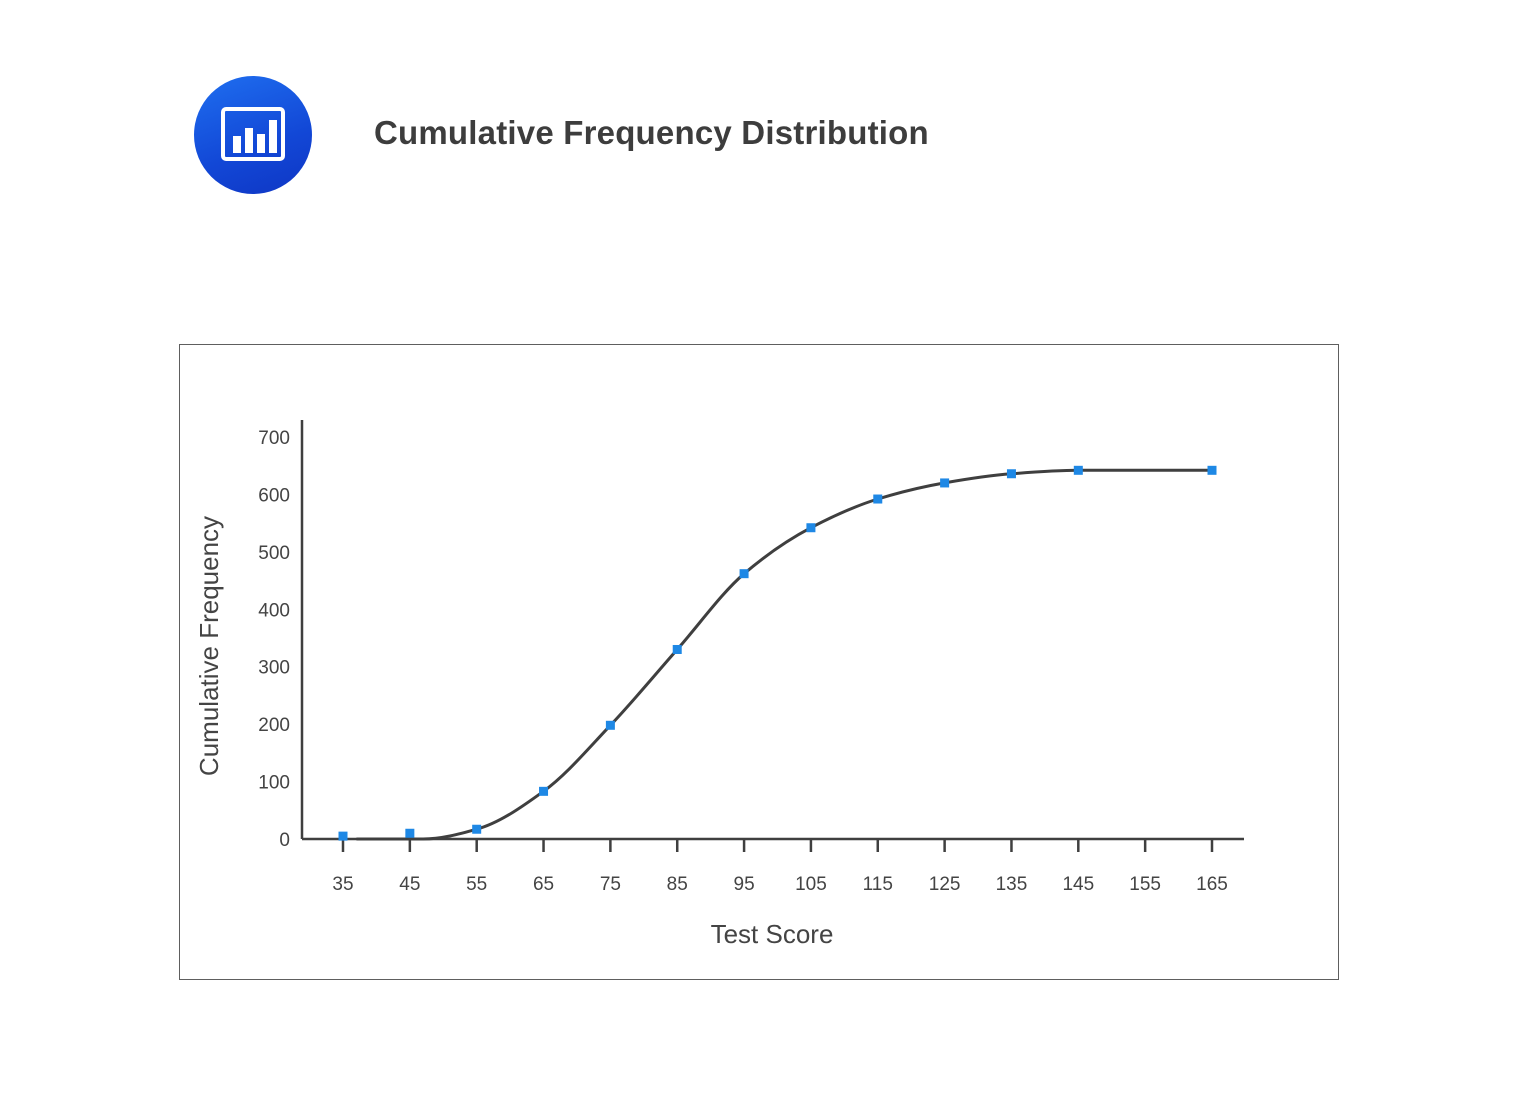 Image resolution: width=1536 pixels, height=1108 pixels. I want to click on x-tick-label: 125, so click(945, 884).